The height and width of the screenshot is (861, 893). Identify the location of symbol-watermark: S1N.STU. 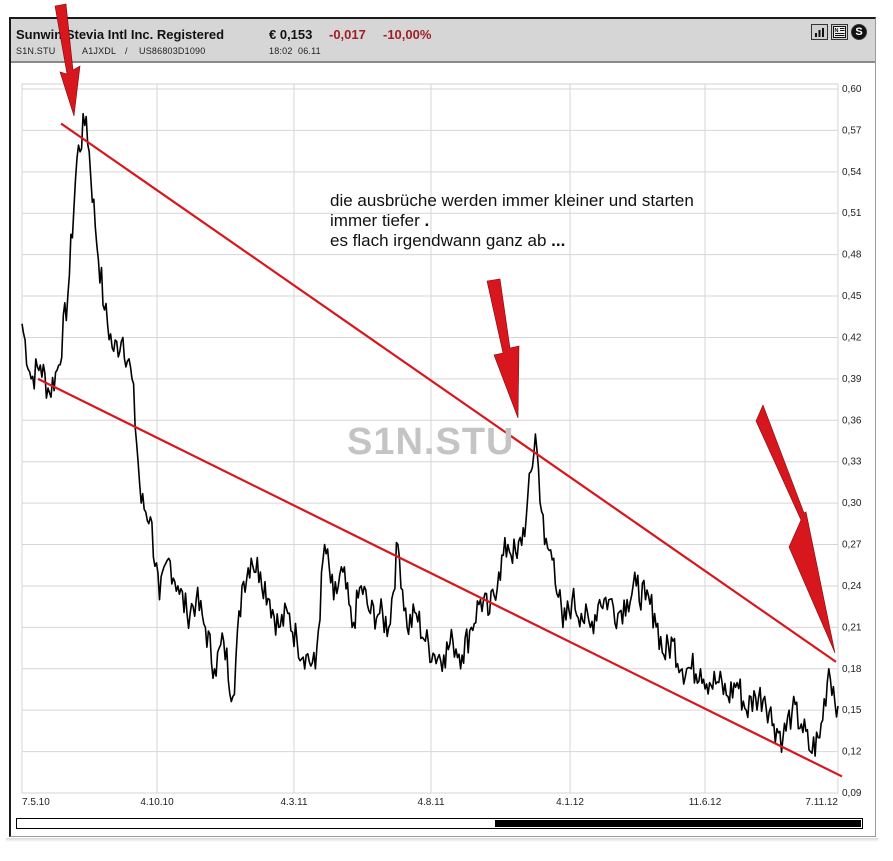
(431, 442).